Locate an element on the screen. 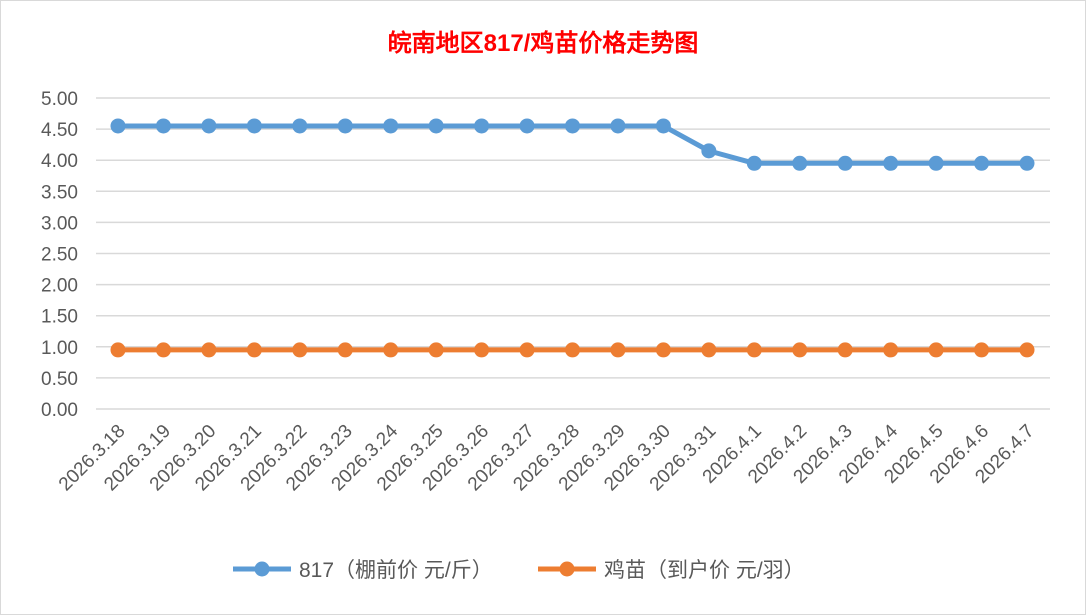 This screenshot has width=1086, height=615. y-tick-label: 0.00 is located at coordinates (59, 410).